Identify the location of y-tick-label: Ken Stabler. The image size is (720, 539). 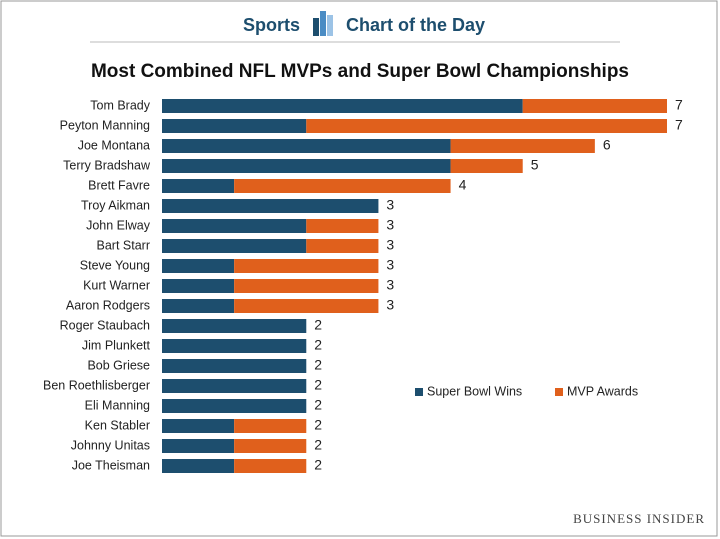
(117, 425).